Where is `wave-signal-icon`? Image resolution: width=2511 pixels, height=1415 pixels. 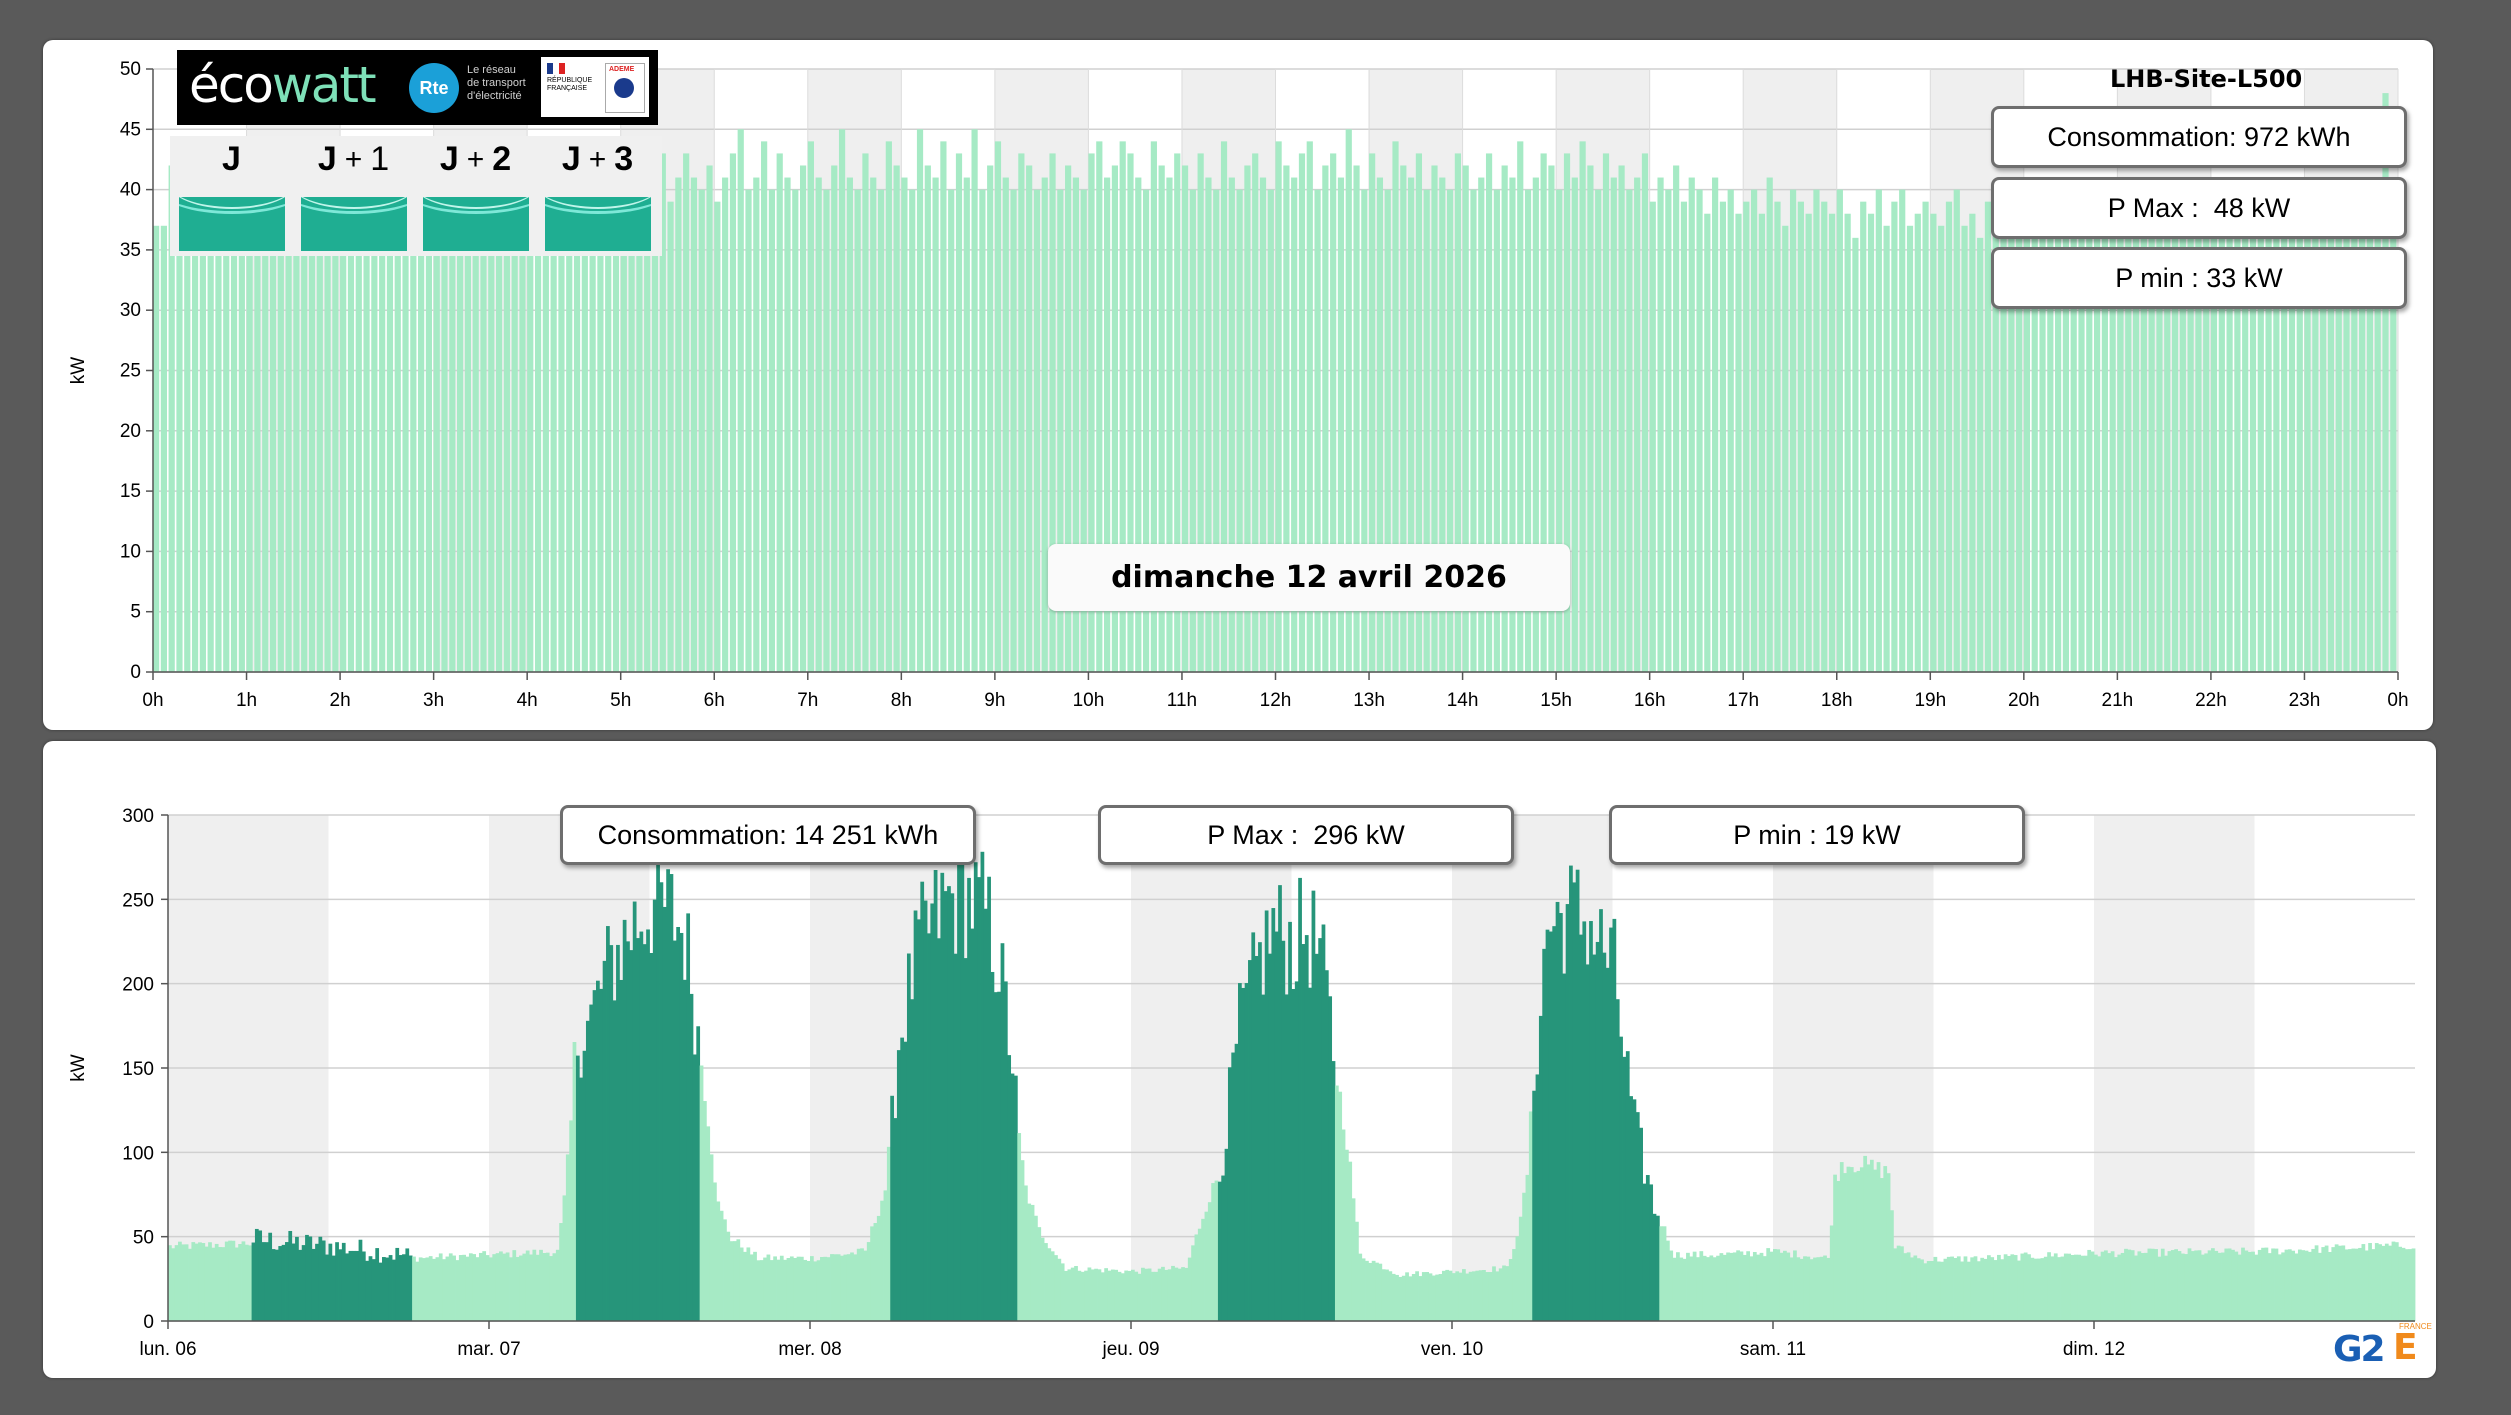 wave-signal-icon is located at coordinates (232, 224).